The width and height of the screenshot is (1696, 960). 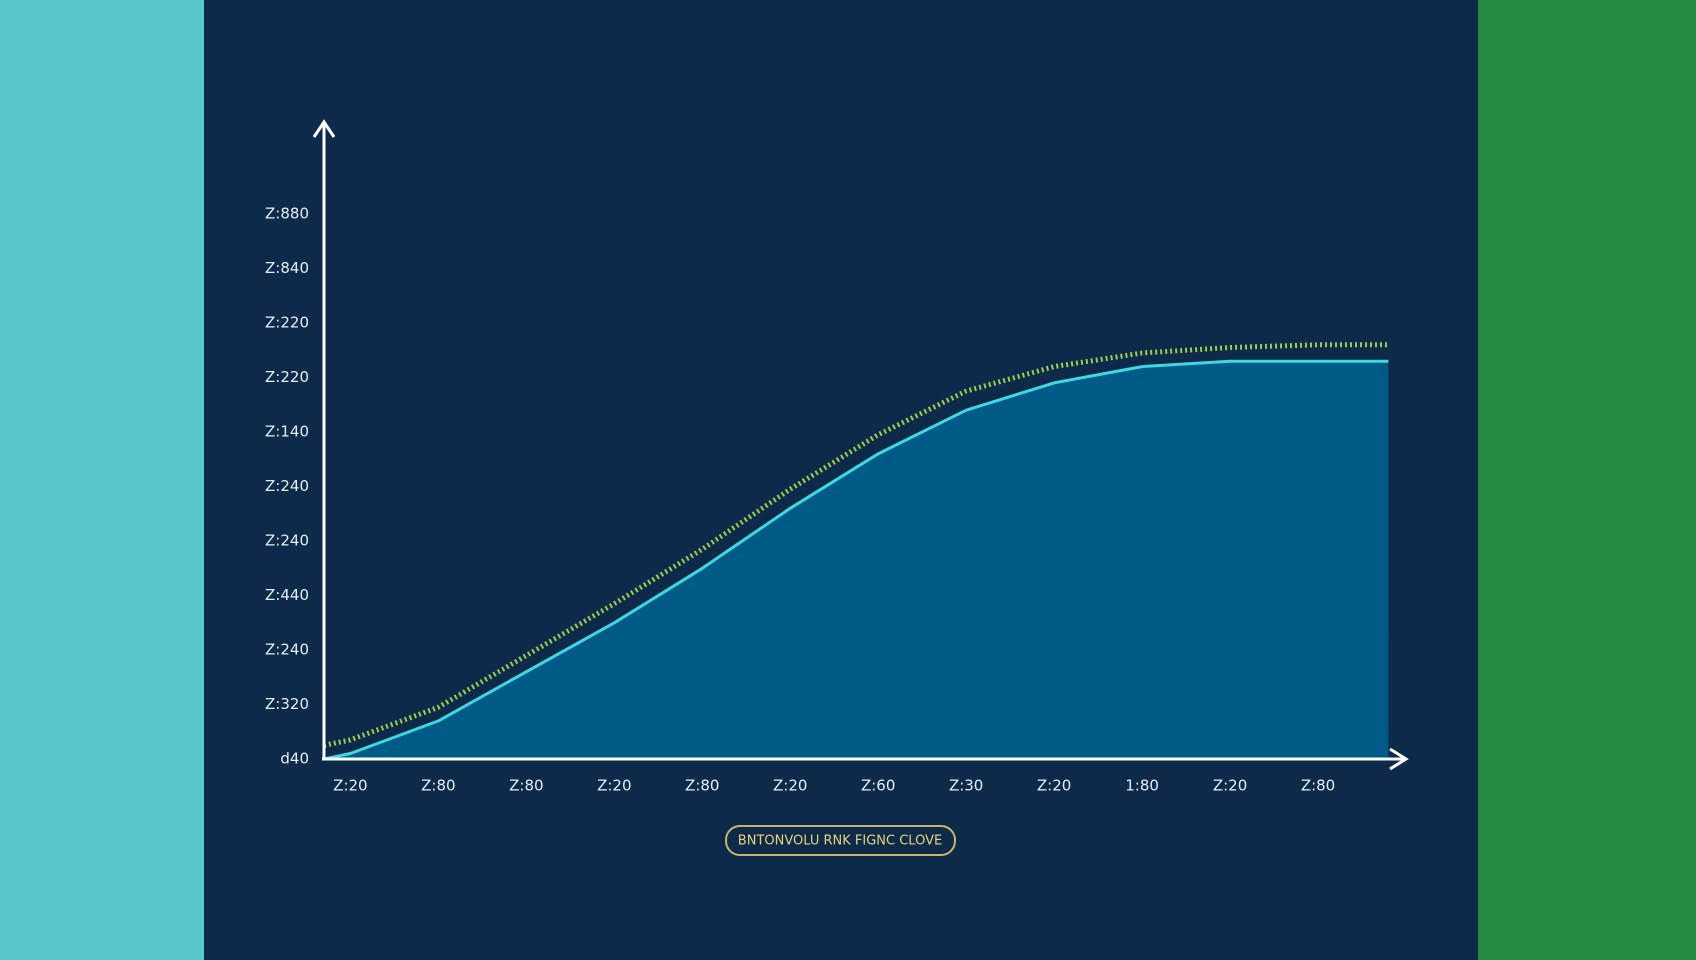 I want to click on x-tick-label: 1:80, so click(x=1142, y=786).